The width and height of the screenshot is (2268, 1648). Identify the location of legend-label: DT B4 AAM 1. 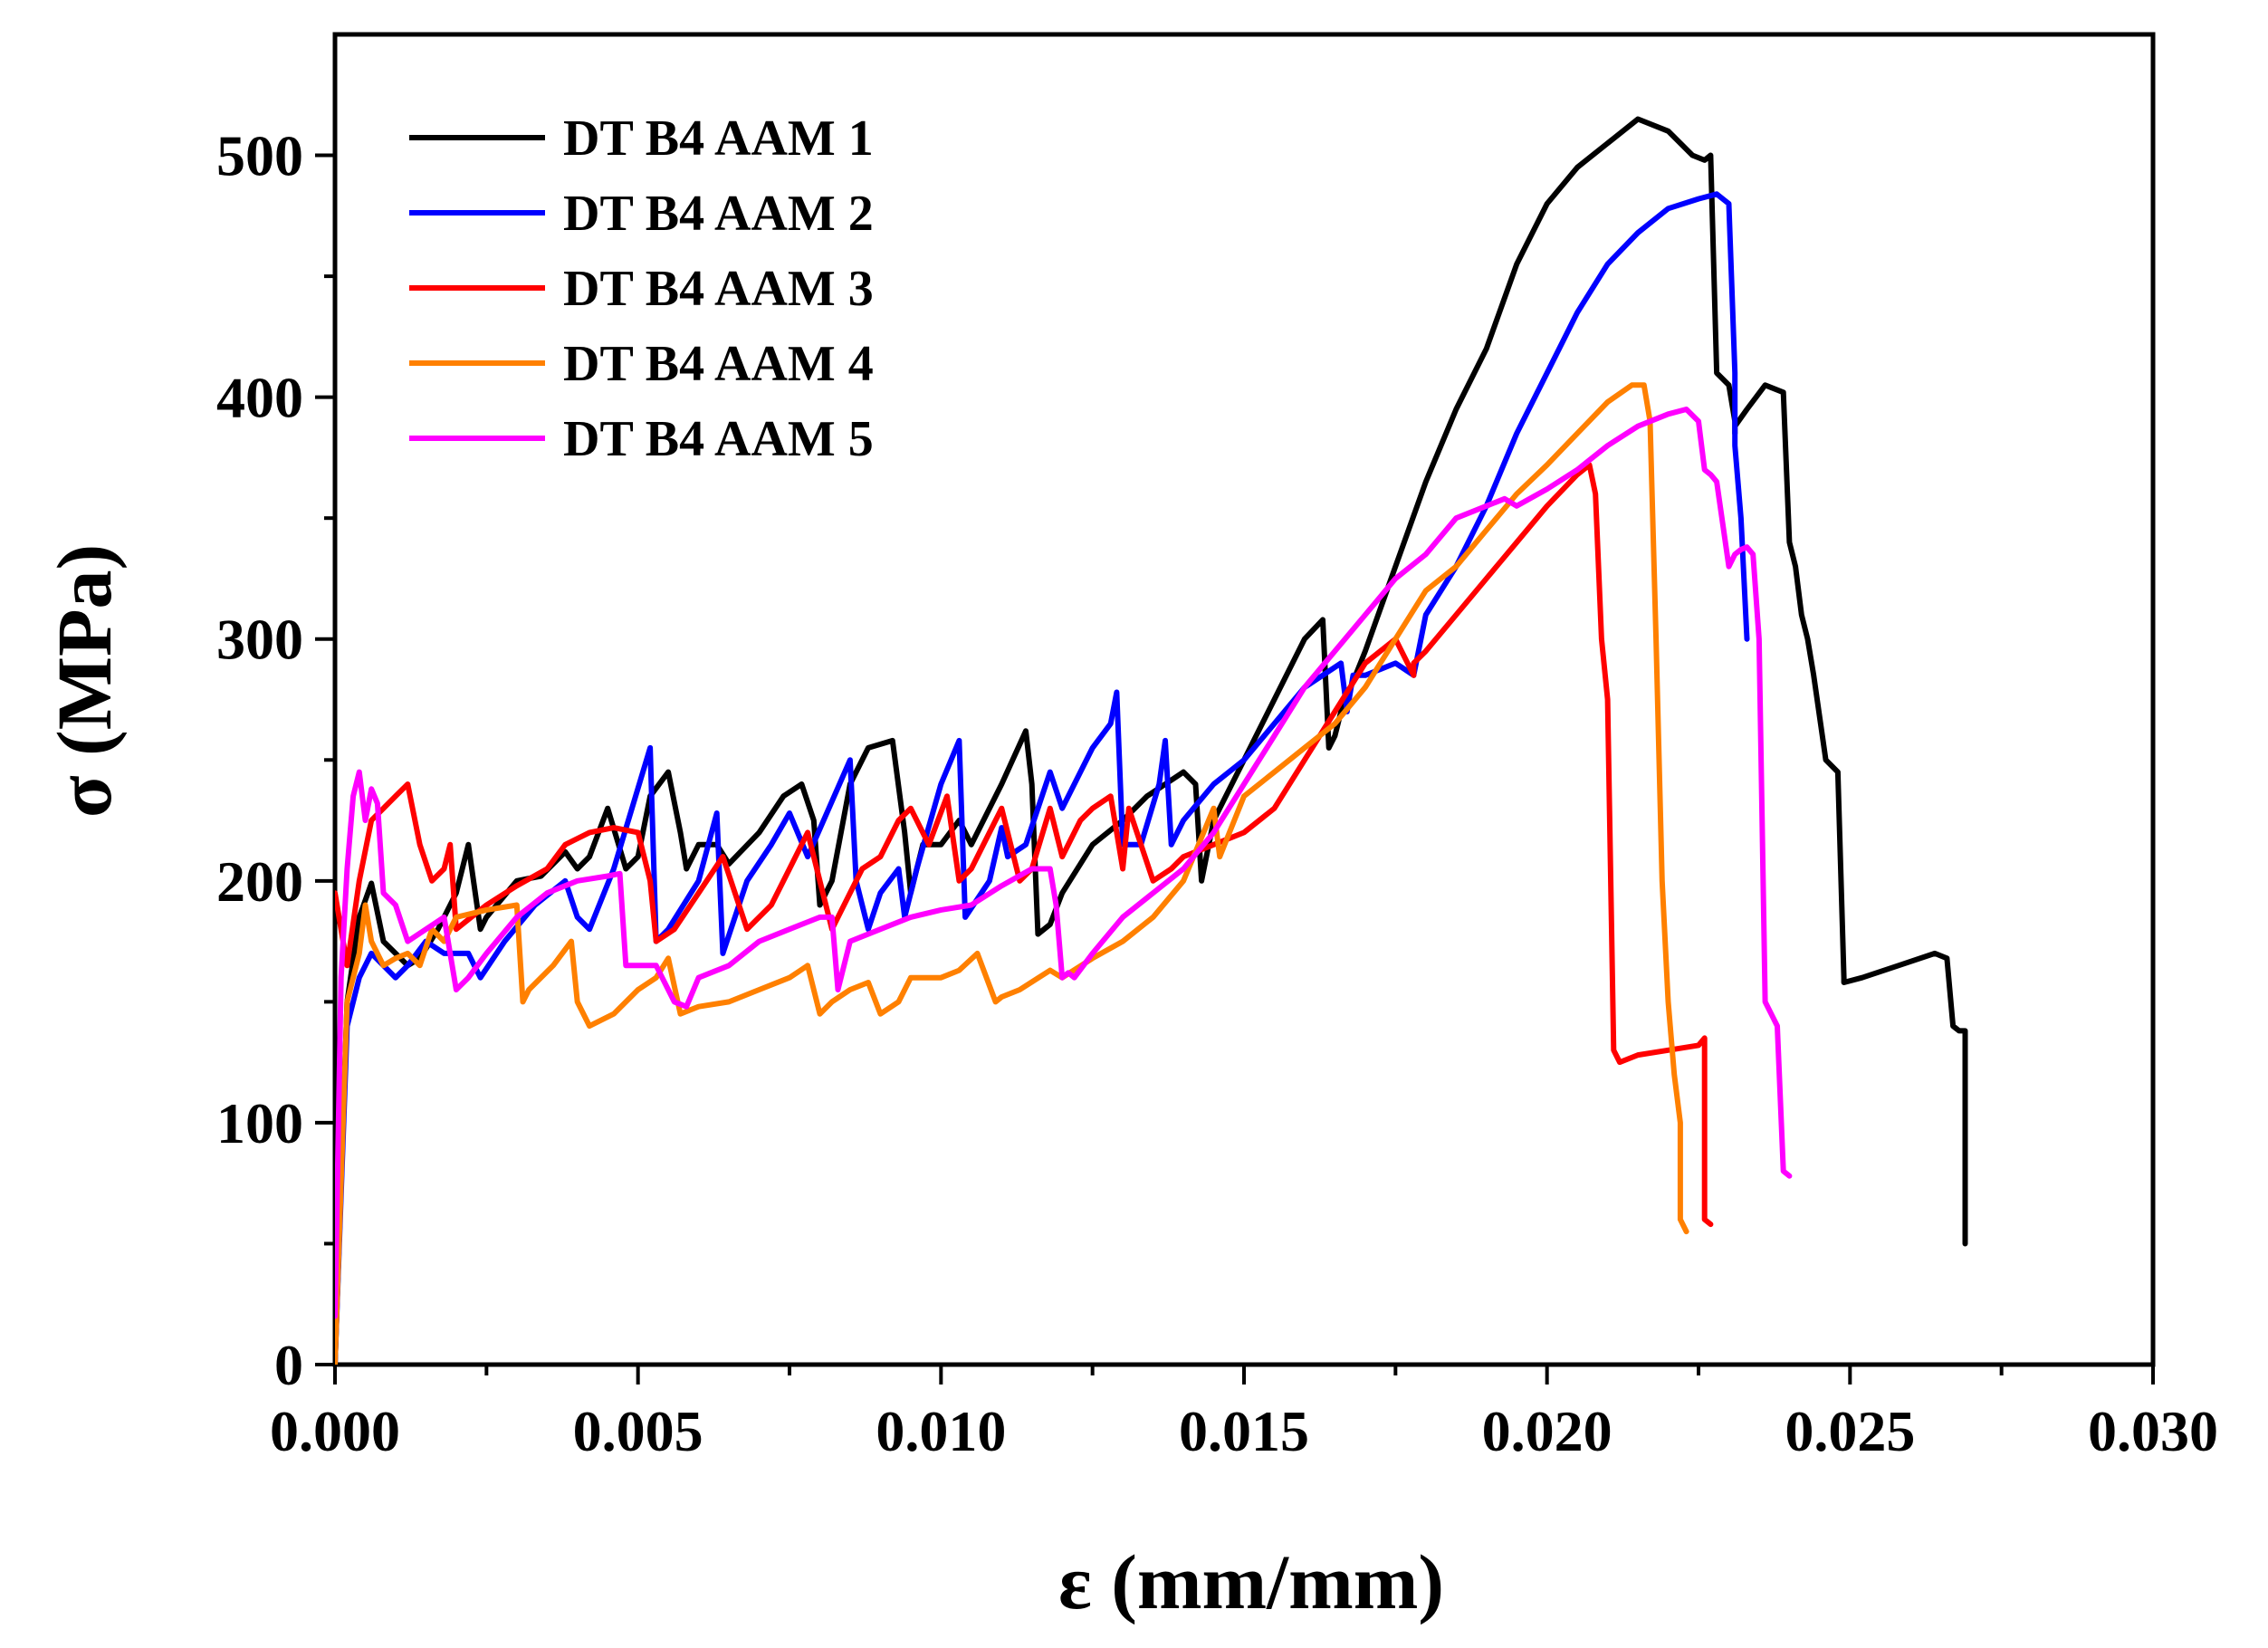
(718, 138).